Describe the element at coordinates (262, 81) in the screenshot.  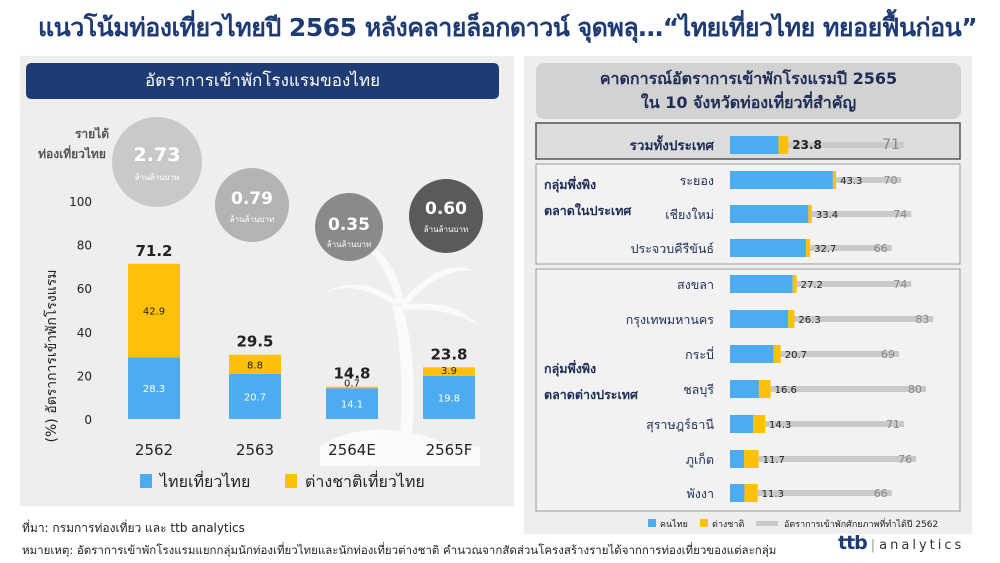
I see `left-panel-header: อัตราการเข้าพักโรงแรมของไทย` at that location.